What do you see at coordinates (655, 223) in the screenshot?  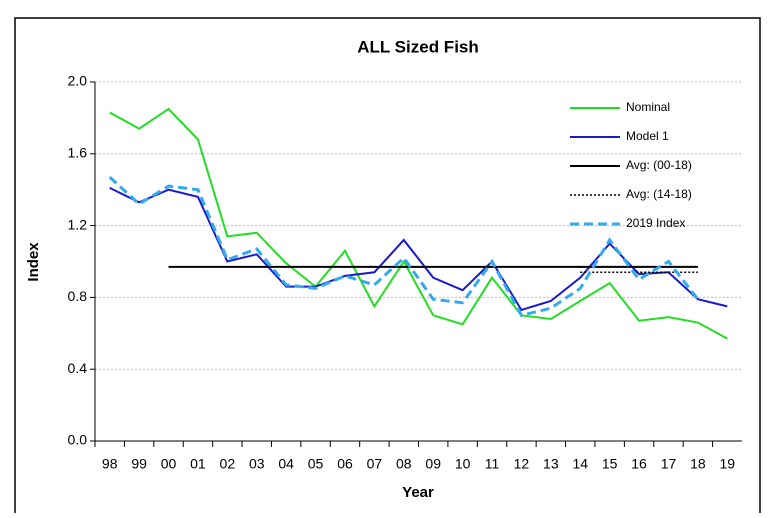 I see `legend-label: 2019 Index` at bounding box center [655, 223].